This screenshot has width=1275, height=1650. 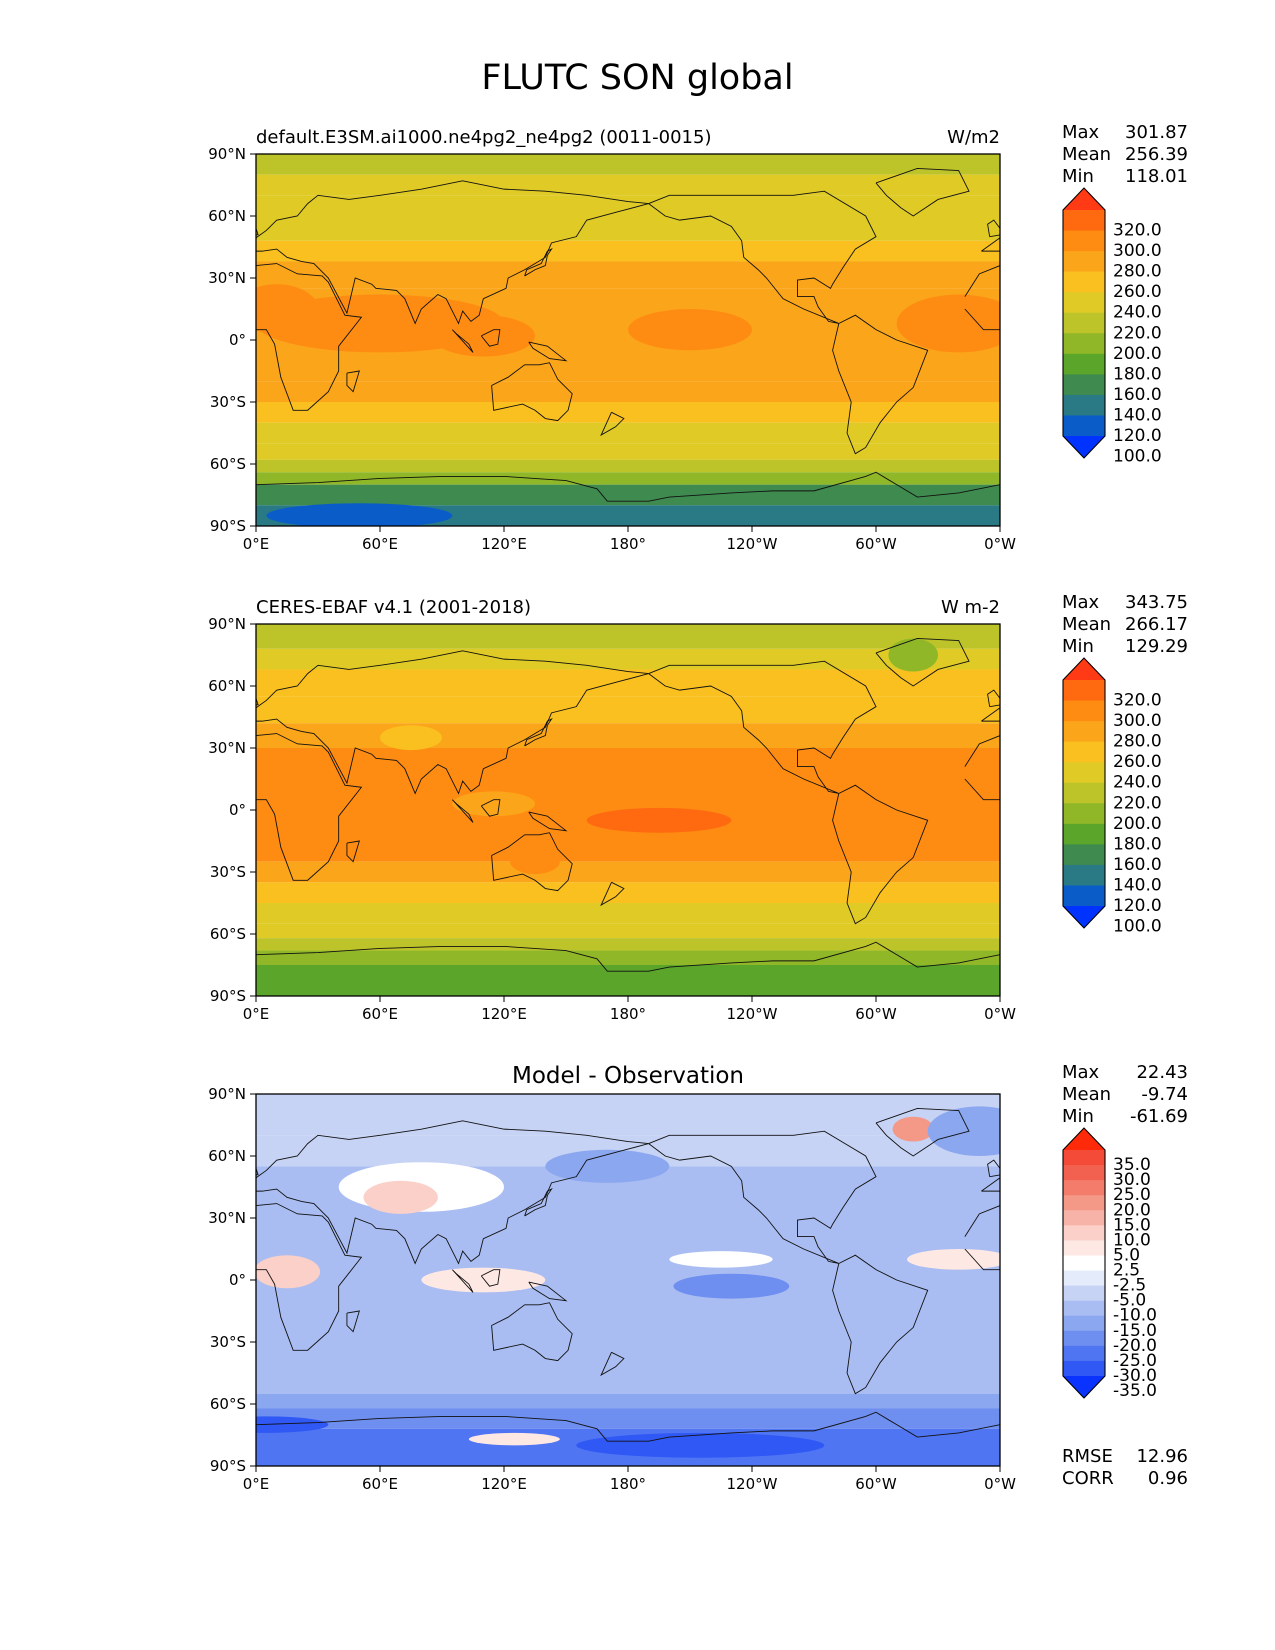 What do you see at coordinates (1087, 1456) in the screenshot?
I see `stat-label: RMSE` at bounding box center [1087, 1456].